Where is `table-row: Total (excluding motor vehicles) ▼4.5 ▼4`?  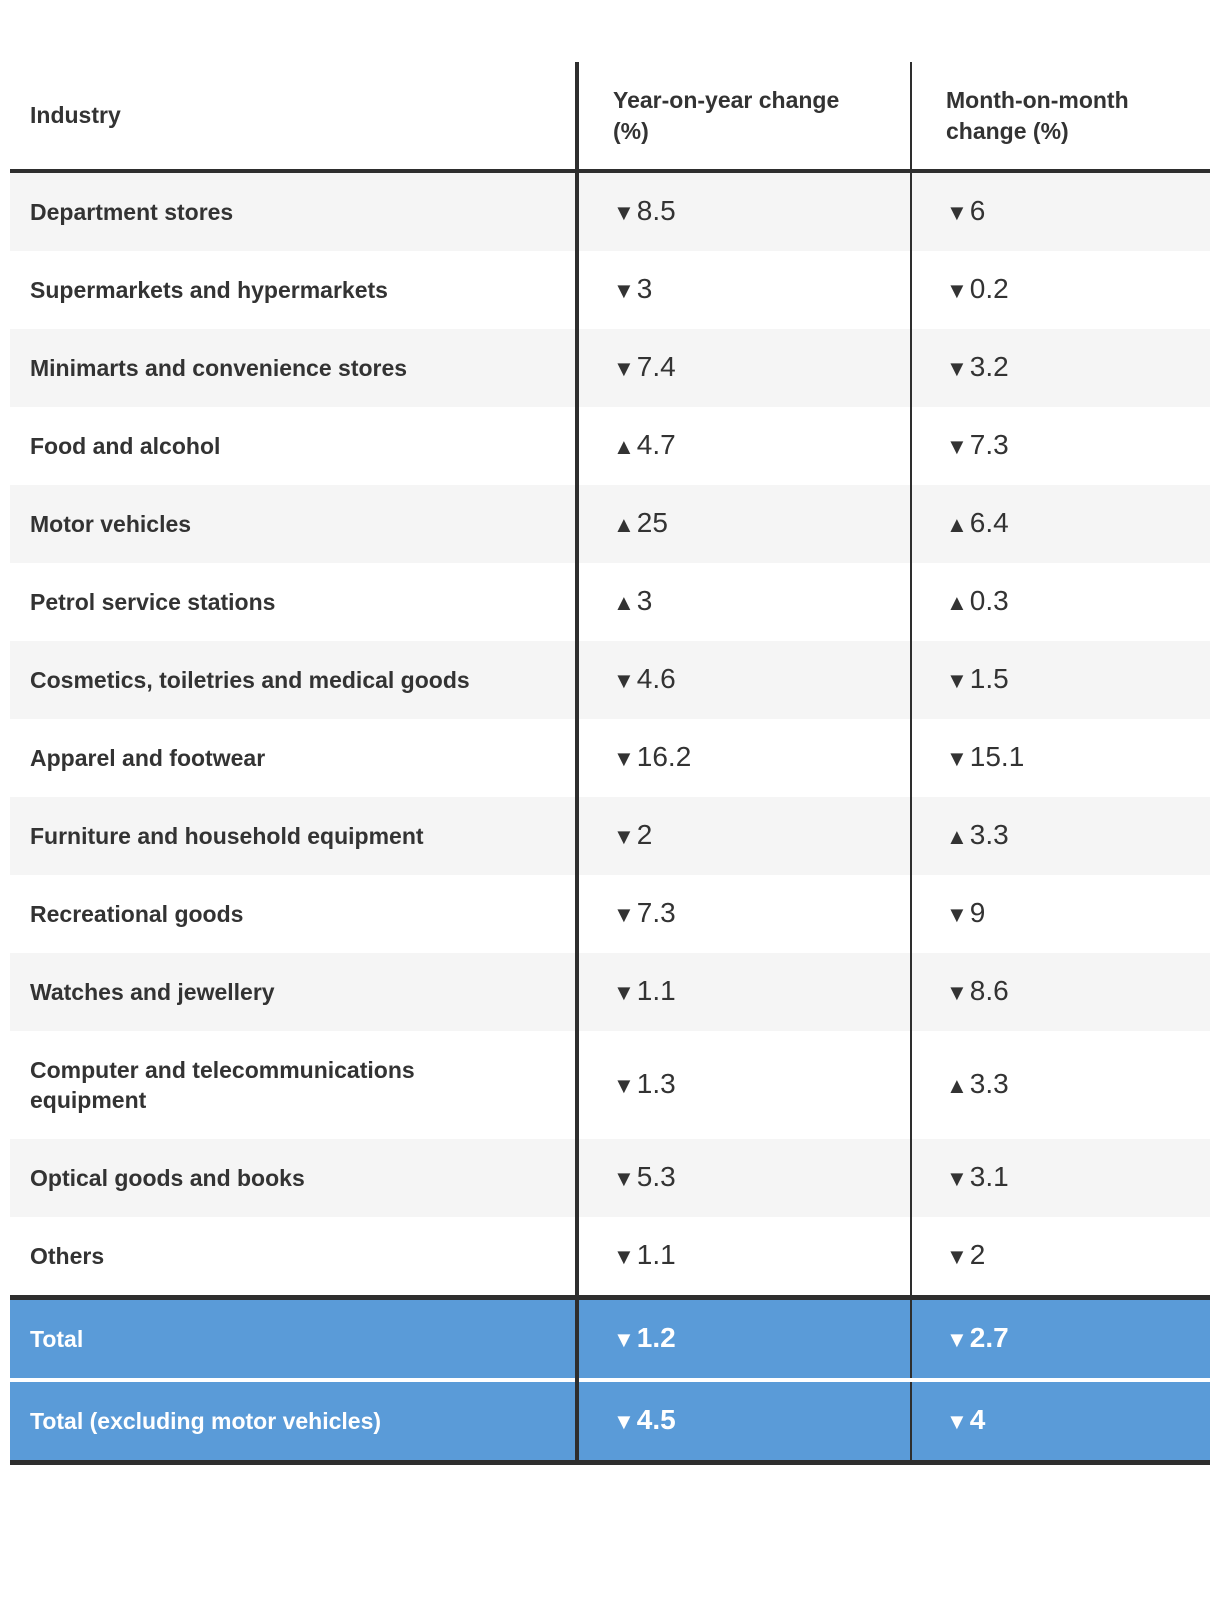
table-row: Total (excluding motor vehicles) ▼4.5 ▼4 is located at coordinates (610, 1421).